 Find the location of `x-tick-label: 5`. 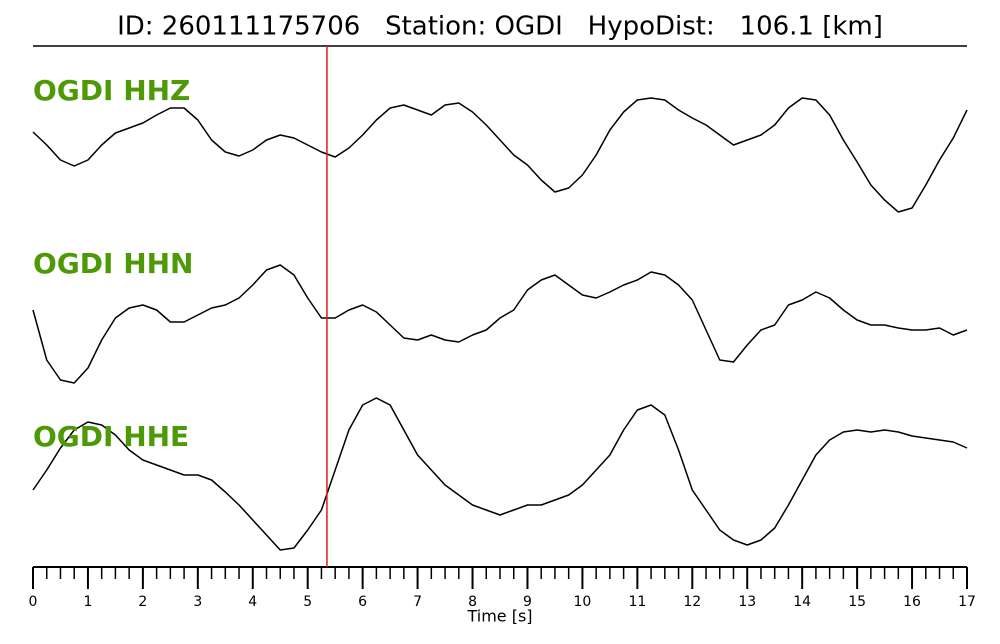

x-tick-label: 5 is located at coordinates (307, 602).